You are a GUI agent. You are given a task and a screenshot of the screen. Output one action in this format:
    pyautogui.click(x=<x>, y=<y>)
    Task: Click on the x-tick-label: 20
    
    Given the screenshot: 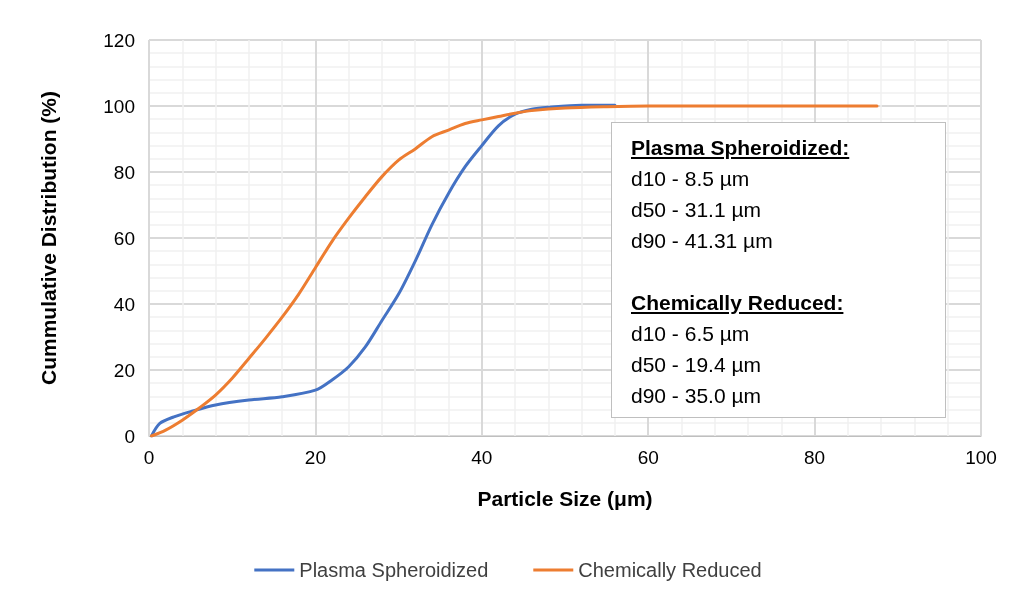 What is the action you would take?
    pyautogui.click(x=315, y=457)
    